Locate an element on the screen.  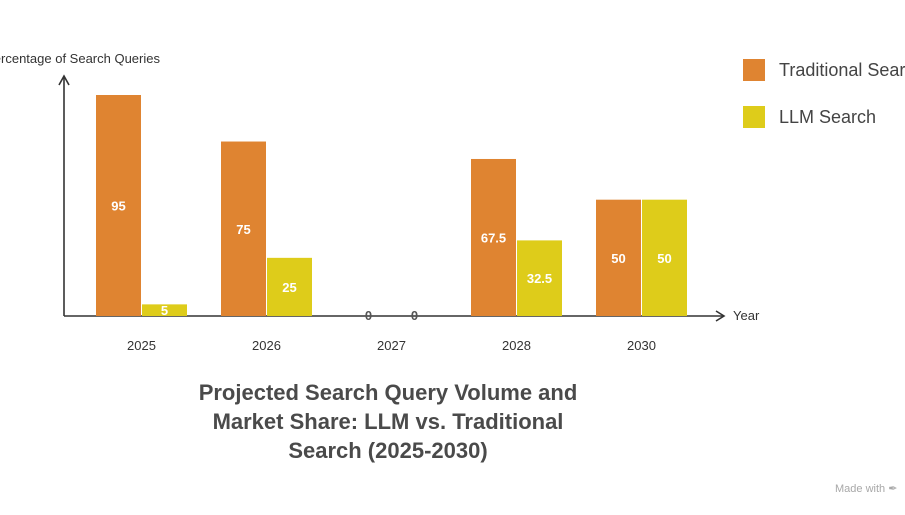
data-label-traditional-2028: 67.5 is located at coordinates (493, 237).